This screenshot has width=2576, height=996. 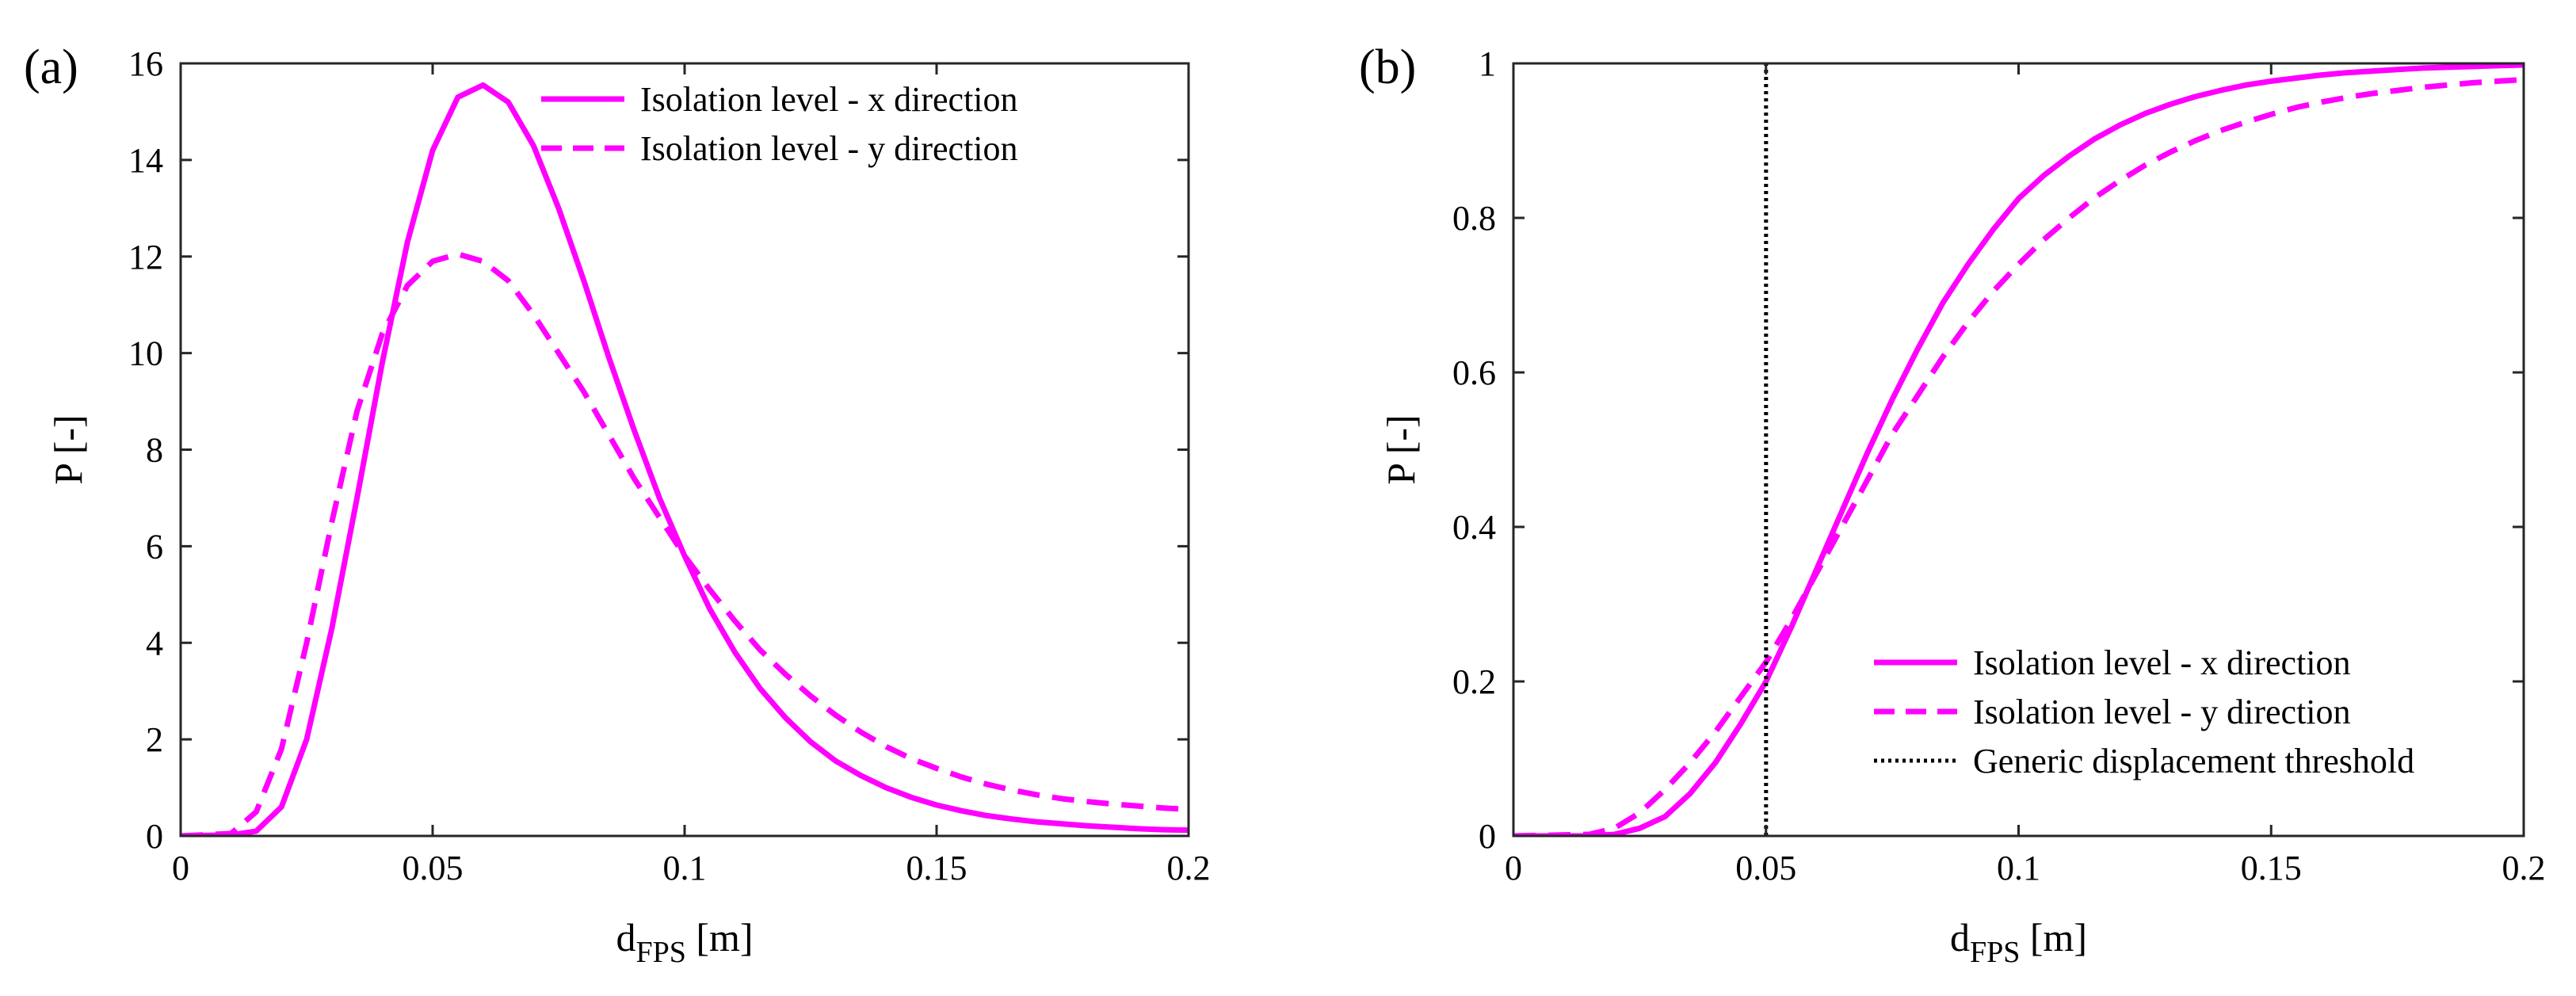 What do you see at coordinates (2271, 868) in the screenshot?
I see `chart-b-x-tick-label: 0.15` at bounding box center [2271, 868].